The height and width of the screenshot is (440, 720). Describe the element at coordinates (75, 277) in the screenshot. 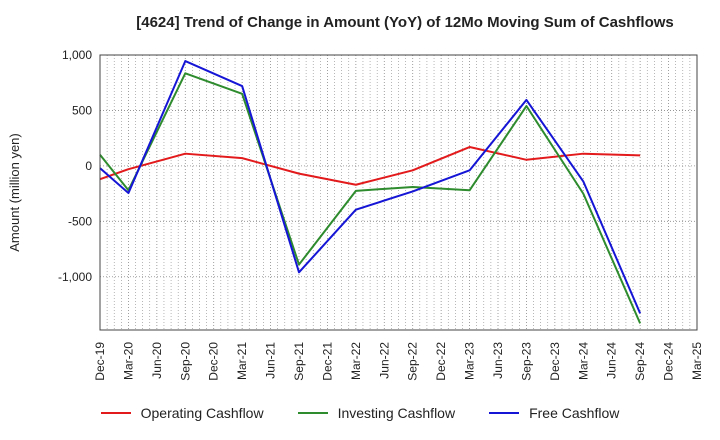

I see `y-tick-label: -1,000` at that location.